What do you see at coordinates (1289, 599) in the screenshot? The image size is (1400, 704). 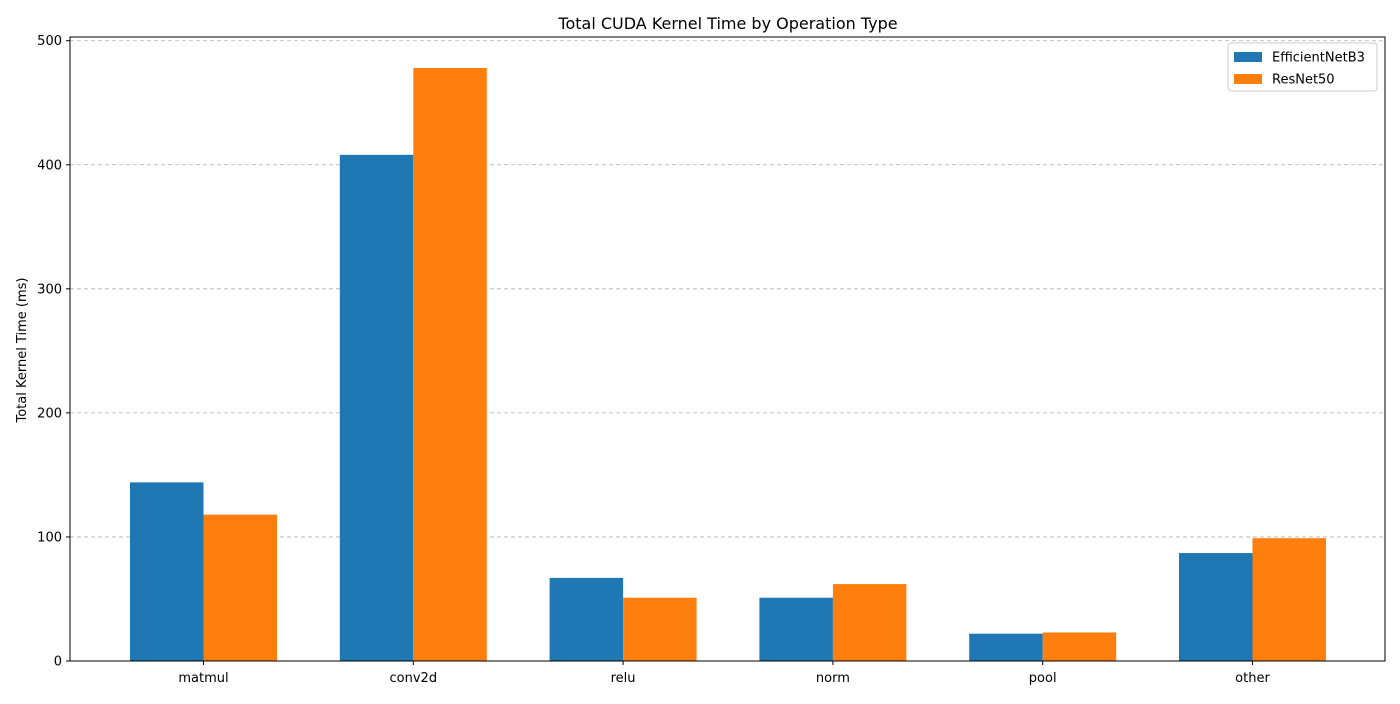 I see `bar-resnet50-other` at bounding box center [1289, 599].